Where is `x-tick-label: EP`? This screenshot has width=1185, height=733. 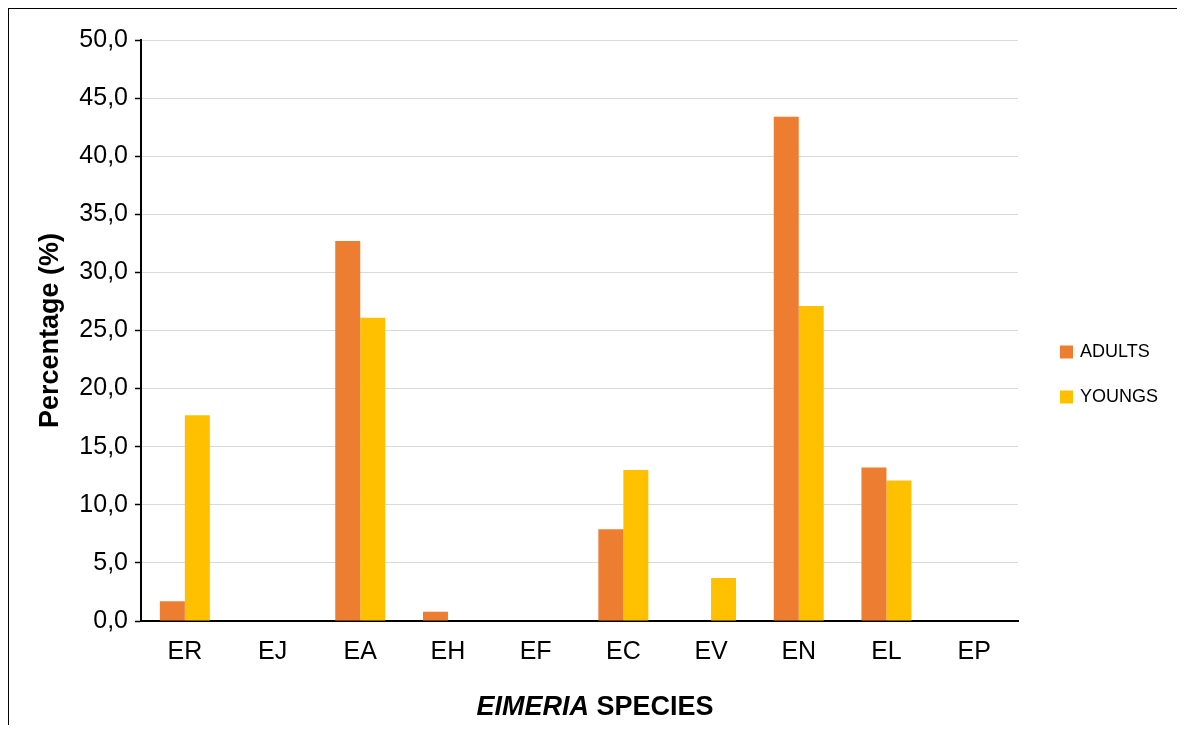
x-tick-label: EP is located at coordinates (974, 649).